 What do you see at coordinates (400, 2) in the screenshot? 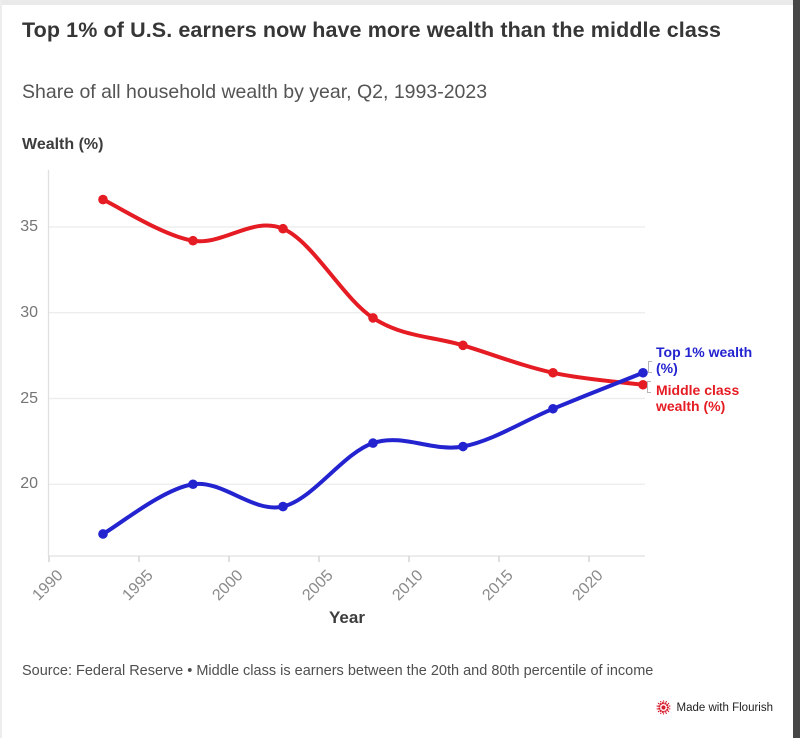
I see `window-top-edge` at bounding box center [400, 2].